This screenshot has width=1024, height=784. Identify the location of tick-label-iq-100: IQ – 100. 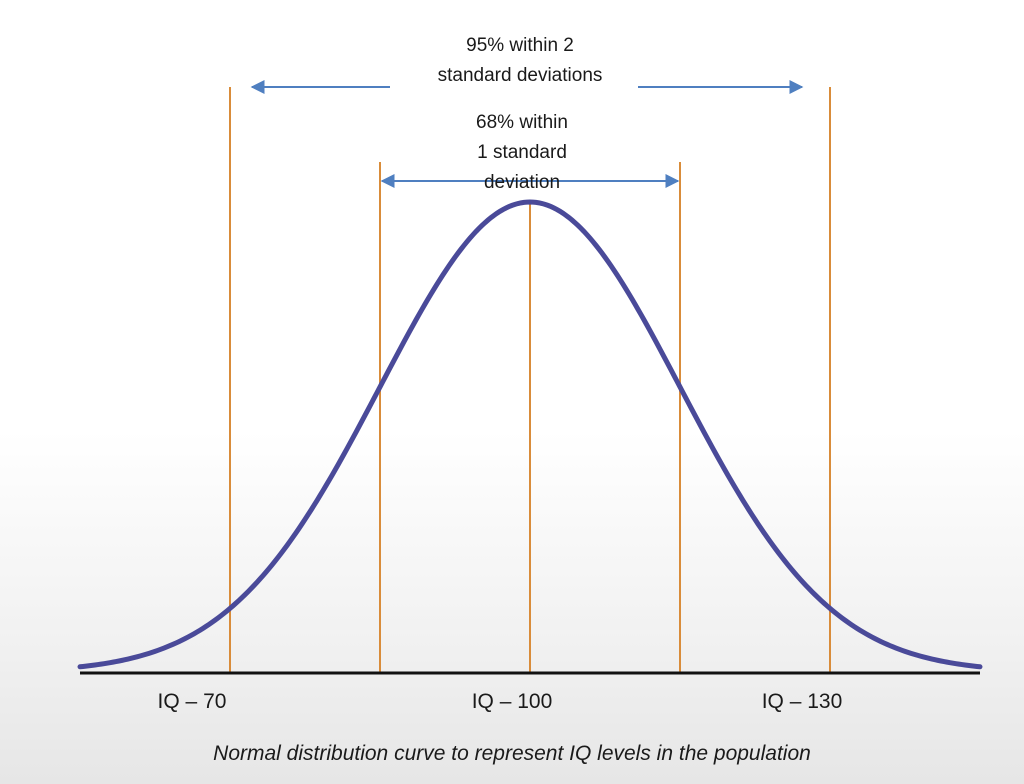
(512, 701).